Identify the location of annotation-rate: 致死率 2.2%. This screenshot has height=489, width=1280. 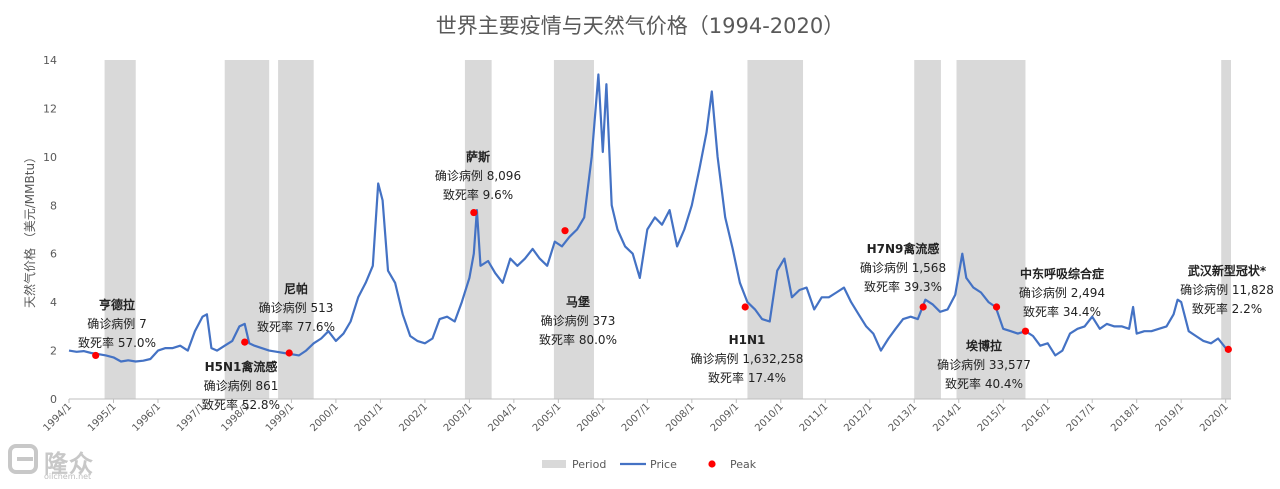
(1227, 309).